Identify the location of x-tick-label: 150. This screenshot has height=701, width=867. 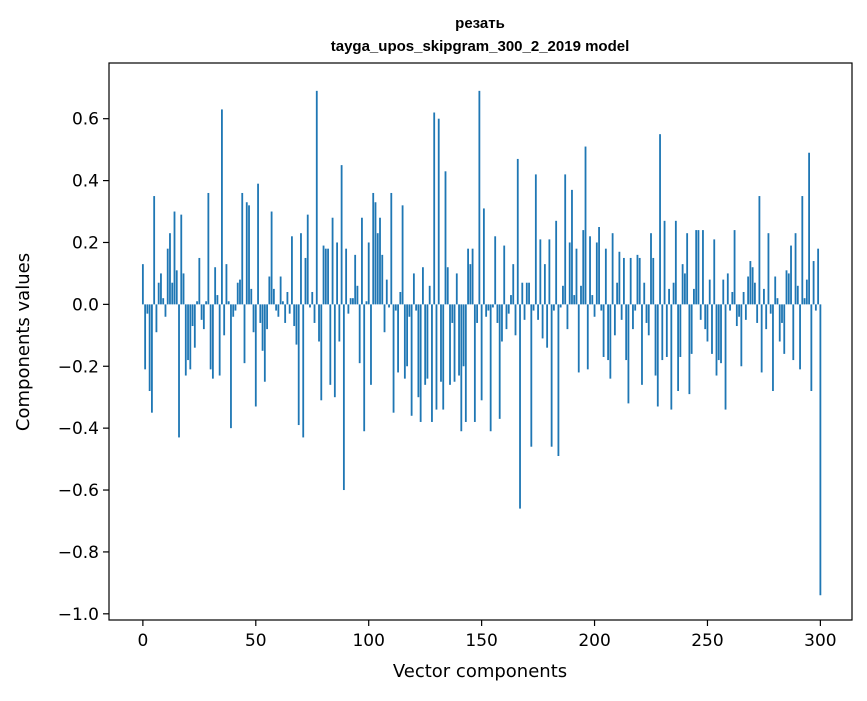
(481, 641).